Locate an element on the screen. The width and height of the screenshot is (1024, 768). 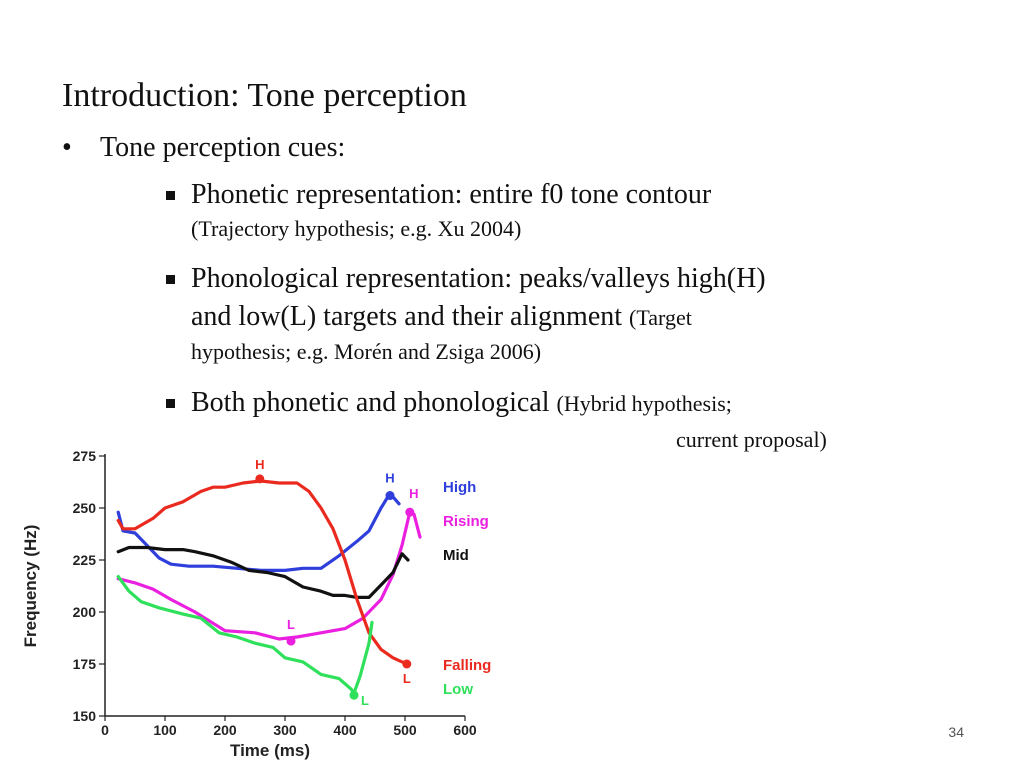
x-axis-label: Time (ms) is located at coordinates (270, 750).